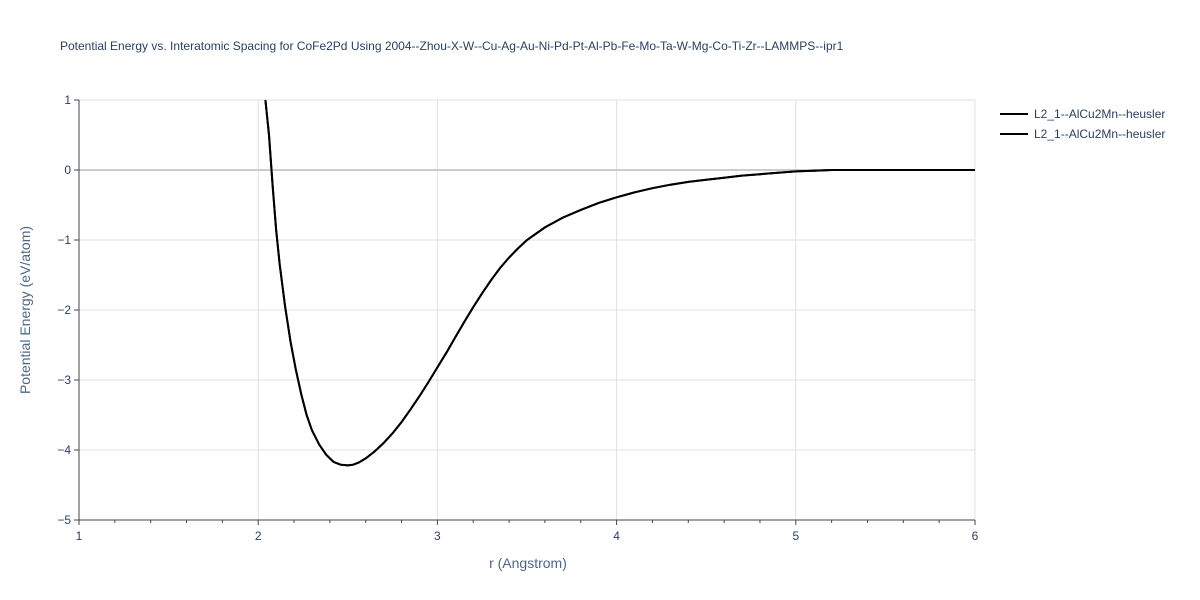  I want to click on legend-label-1: L2_1--AlCu2Mn--heusler, so click(1099, 114).